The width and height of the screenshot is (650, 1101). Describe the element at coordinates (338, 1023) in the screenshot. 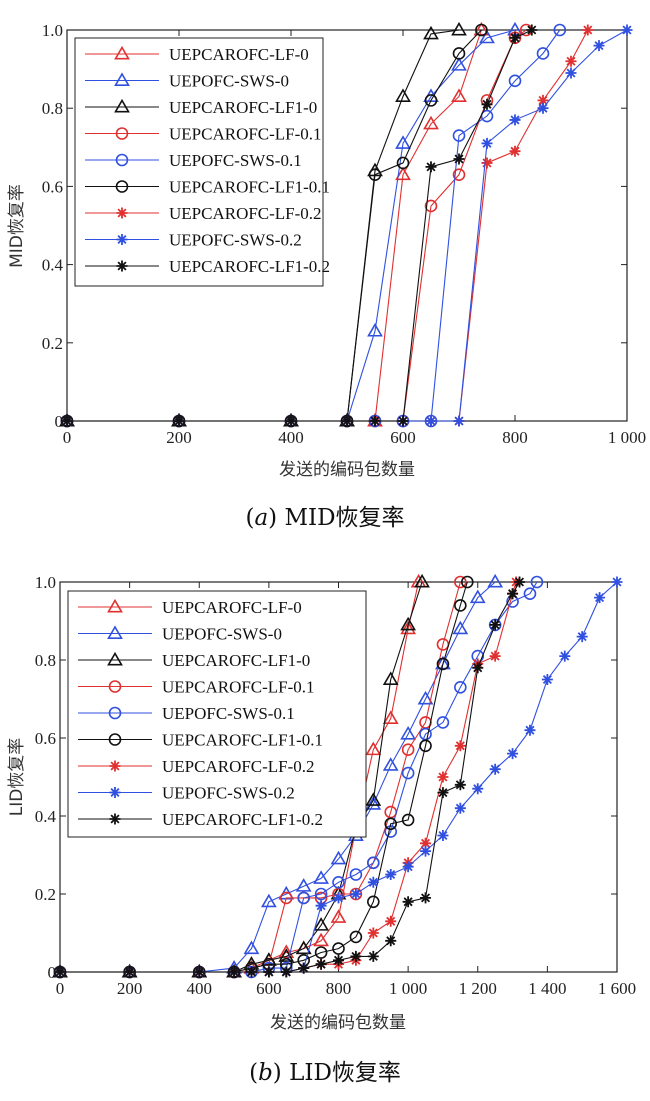

I see `x-axis-label-lid: 发送的编码包数量` at that location.